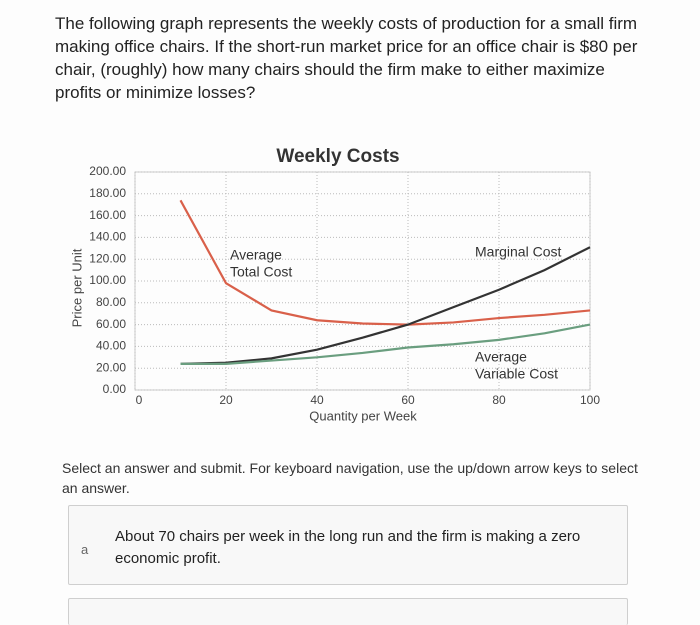 The width and height of the screenshot is (700, 625). Describe the element at coordinates (85, 549) in the screenshot. I see `option-letter: a` at that location.